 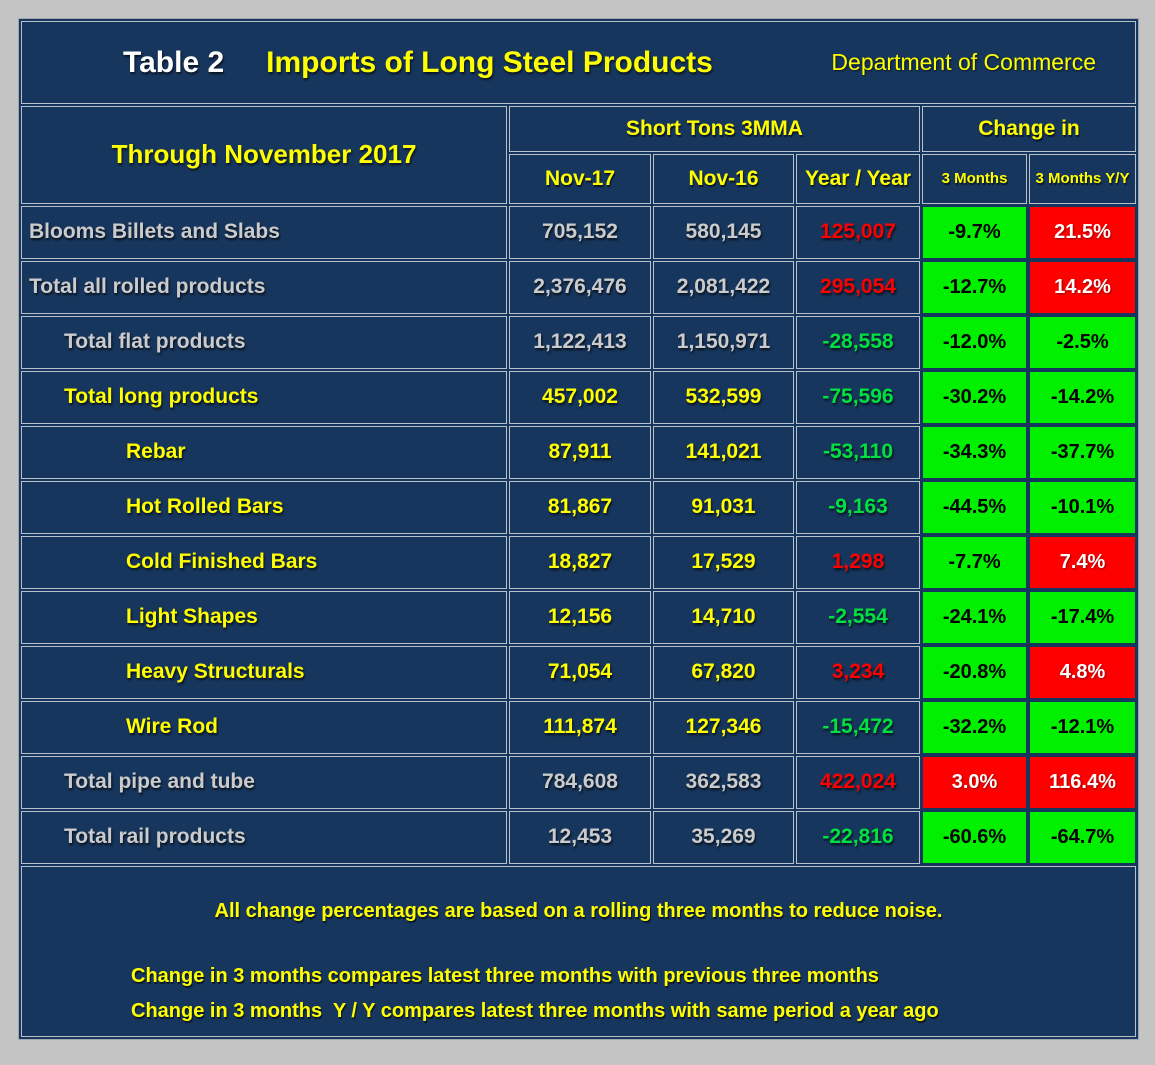 I want to click on product-label: Rebar, so click(x=264, y=452).